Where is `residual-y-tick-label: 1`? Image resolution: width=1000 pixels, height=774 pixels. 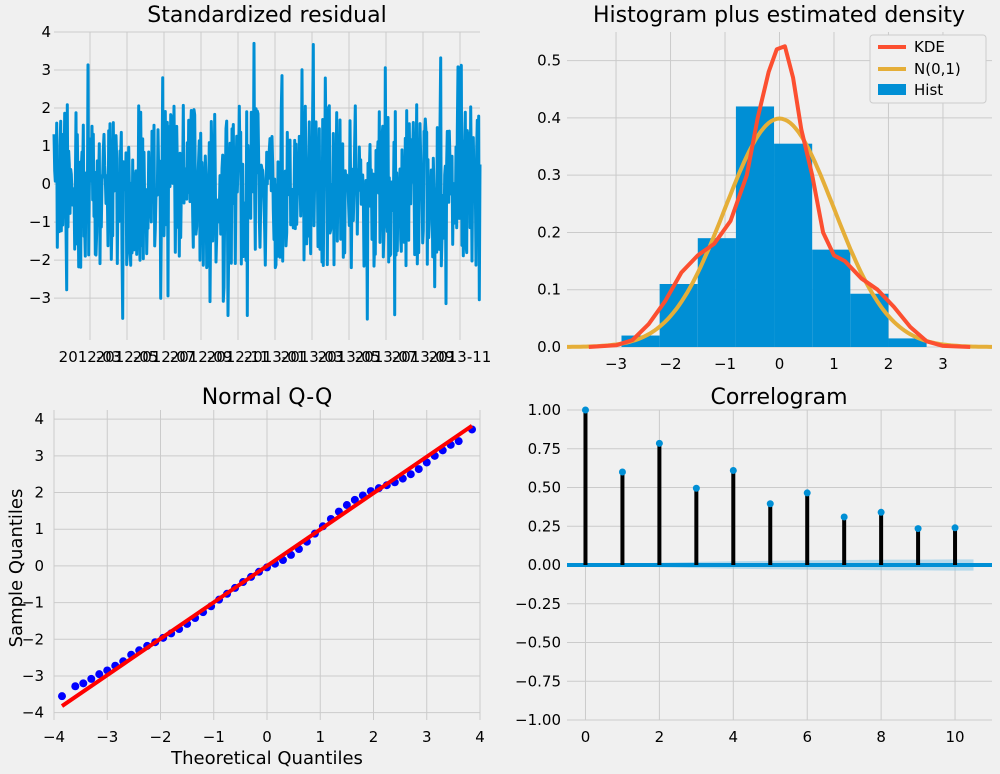 residual-y-tick-label: 1 is located at coordinates (46, 146).